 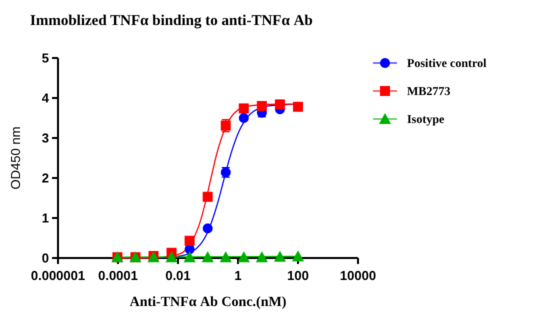 I want to click on y-tick-label: 2, so click(x=45, y=178).